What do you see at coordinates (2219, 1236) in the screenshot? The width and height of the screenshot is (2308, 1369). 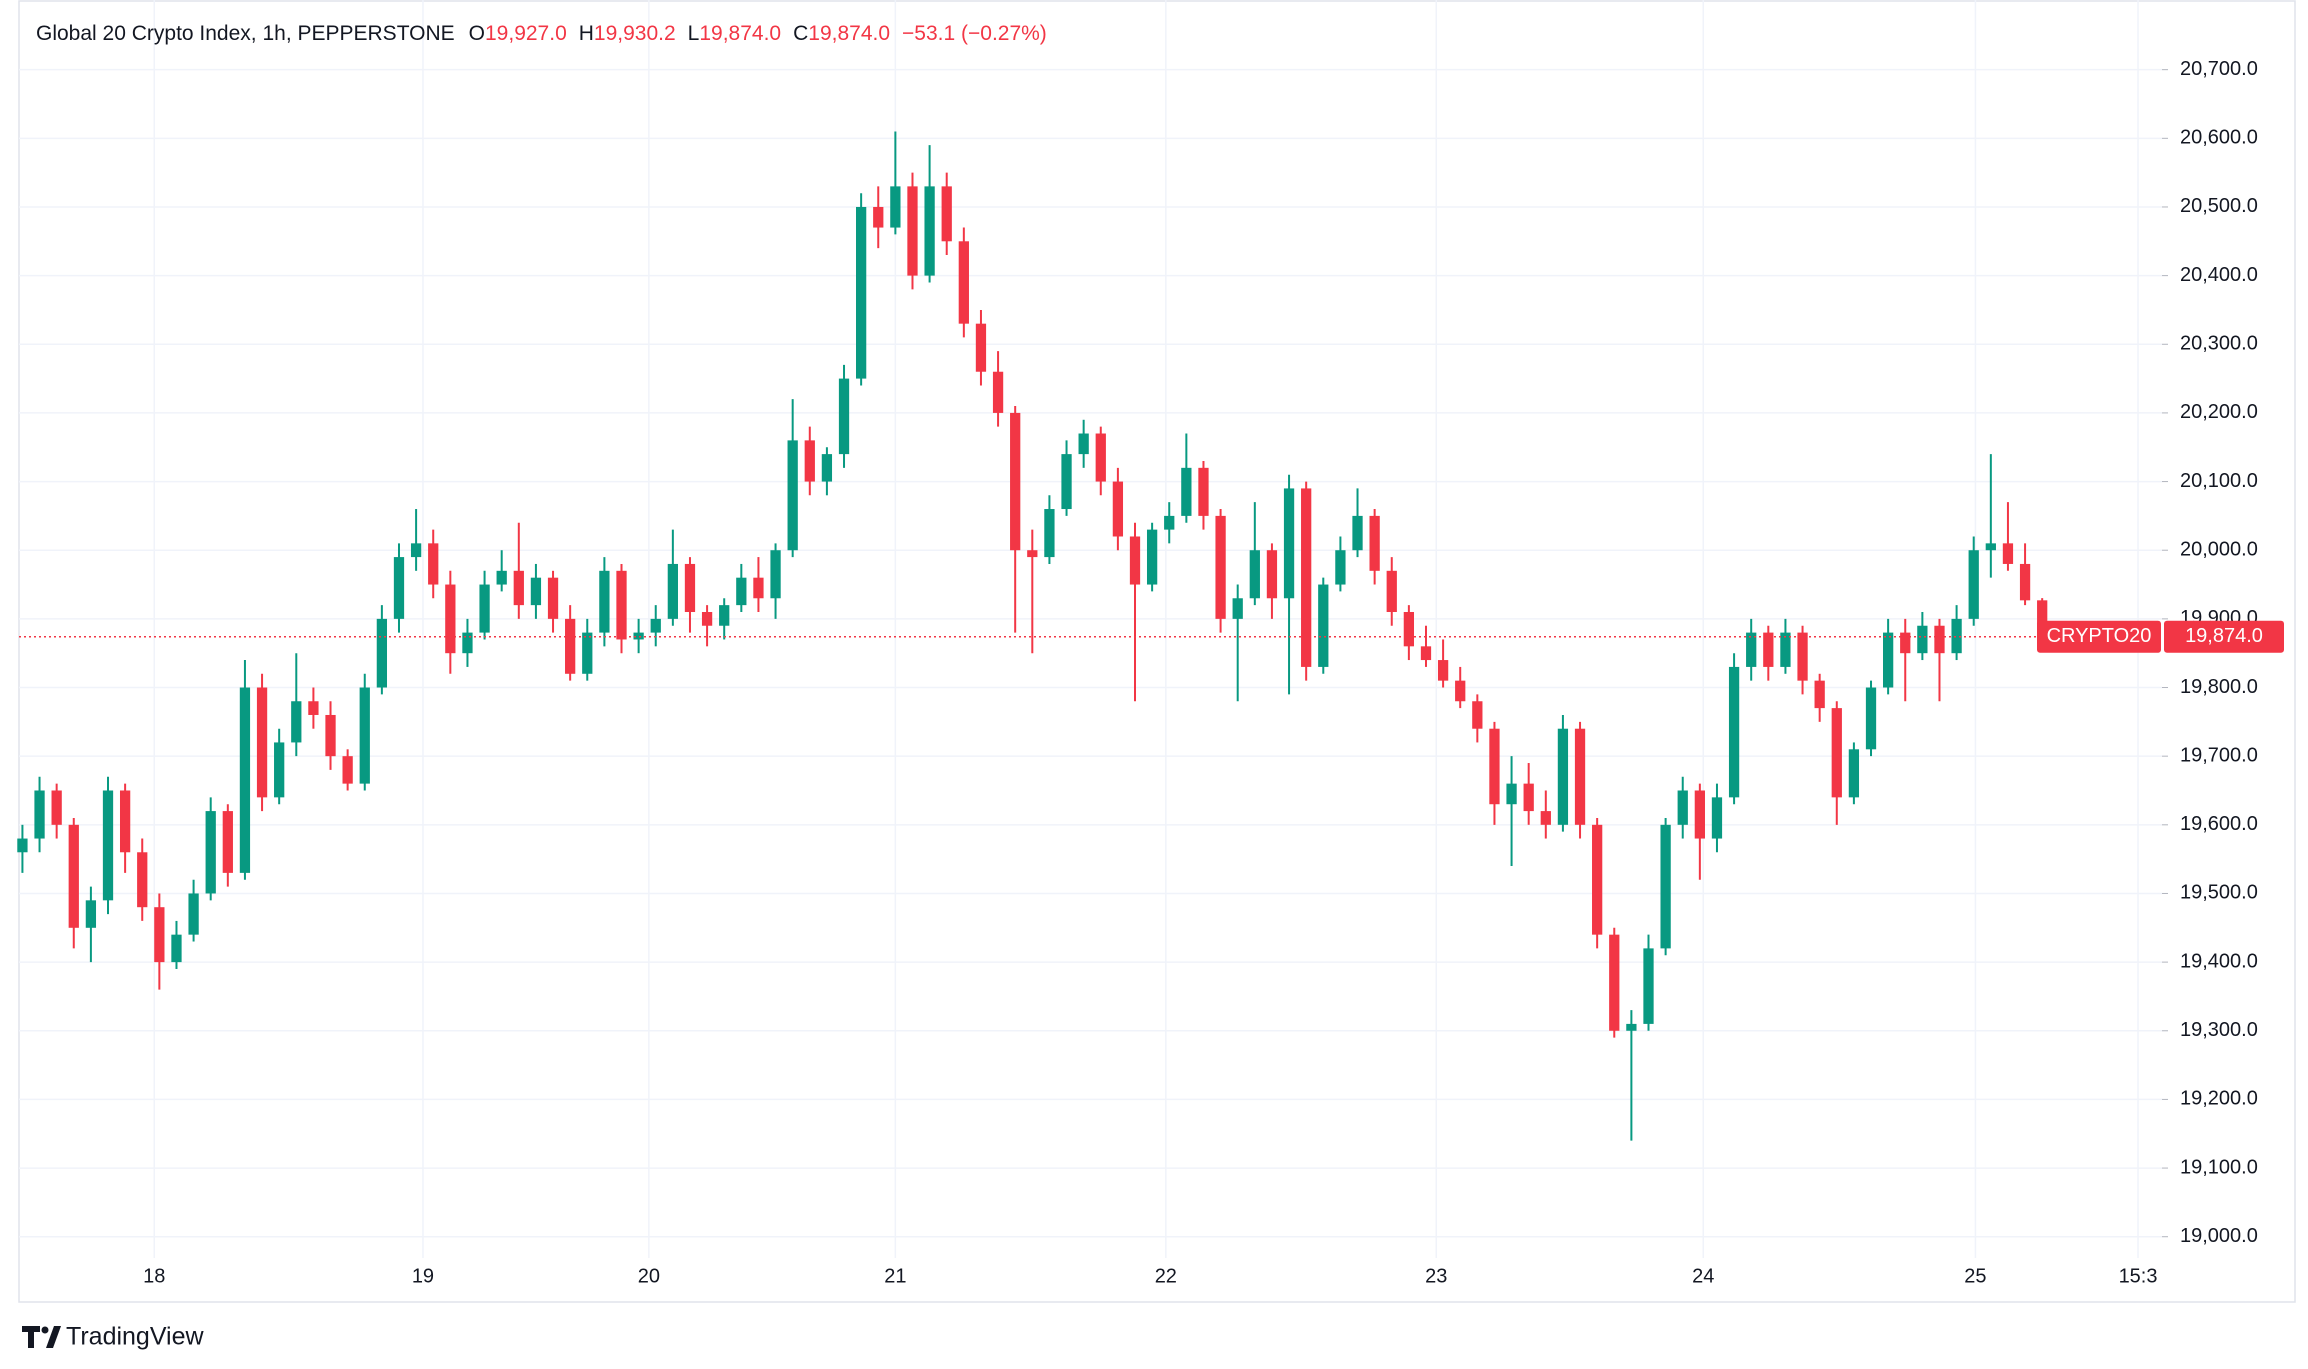 I see `y-tick-label: 19,000.0` at bounding box center [2219, 1236].